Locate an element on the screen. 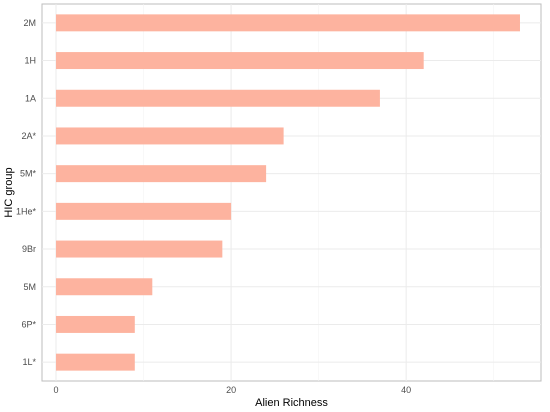  y-tick-label: 1A is located at coordinates (30, 98).